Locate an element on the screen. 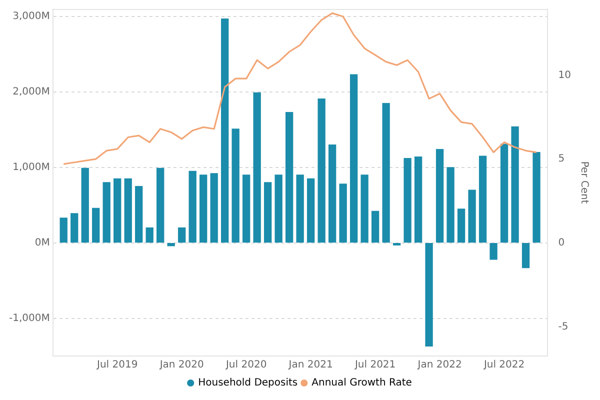 Image resolution: width=600 pixels, height=400 pixels. x-tick-label: Jan 2021 is located at coordinates (310, 365).